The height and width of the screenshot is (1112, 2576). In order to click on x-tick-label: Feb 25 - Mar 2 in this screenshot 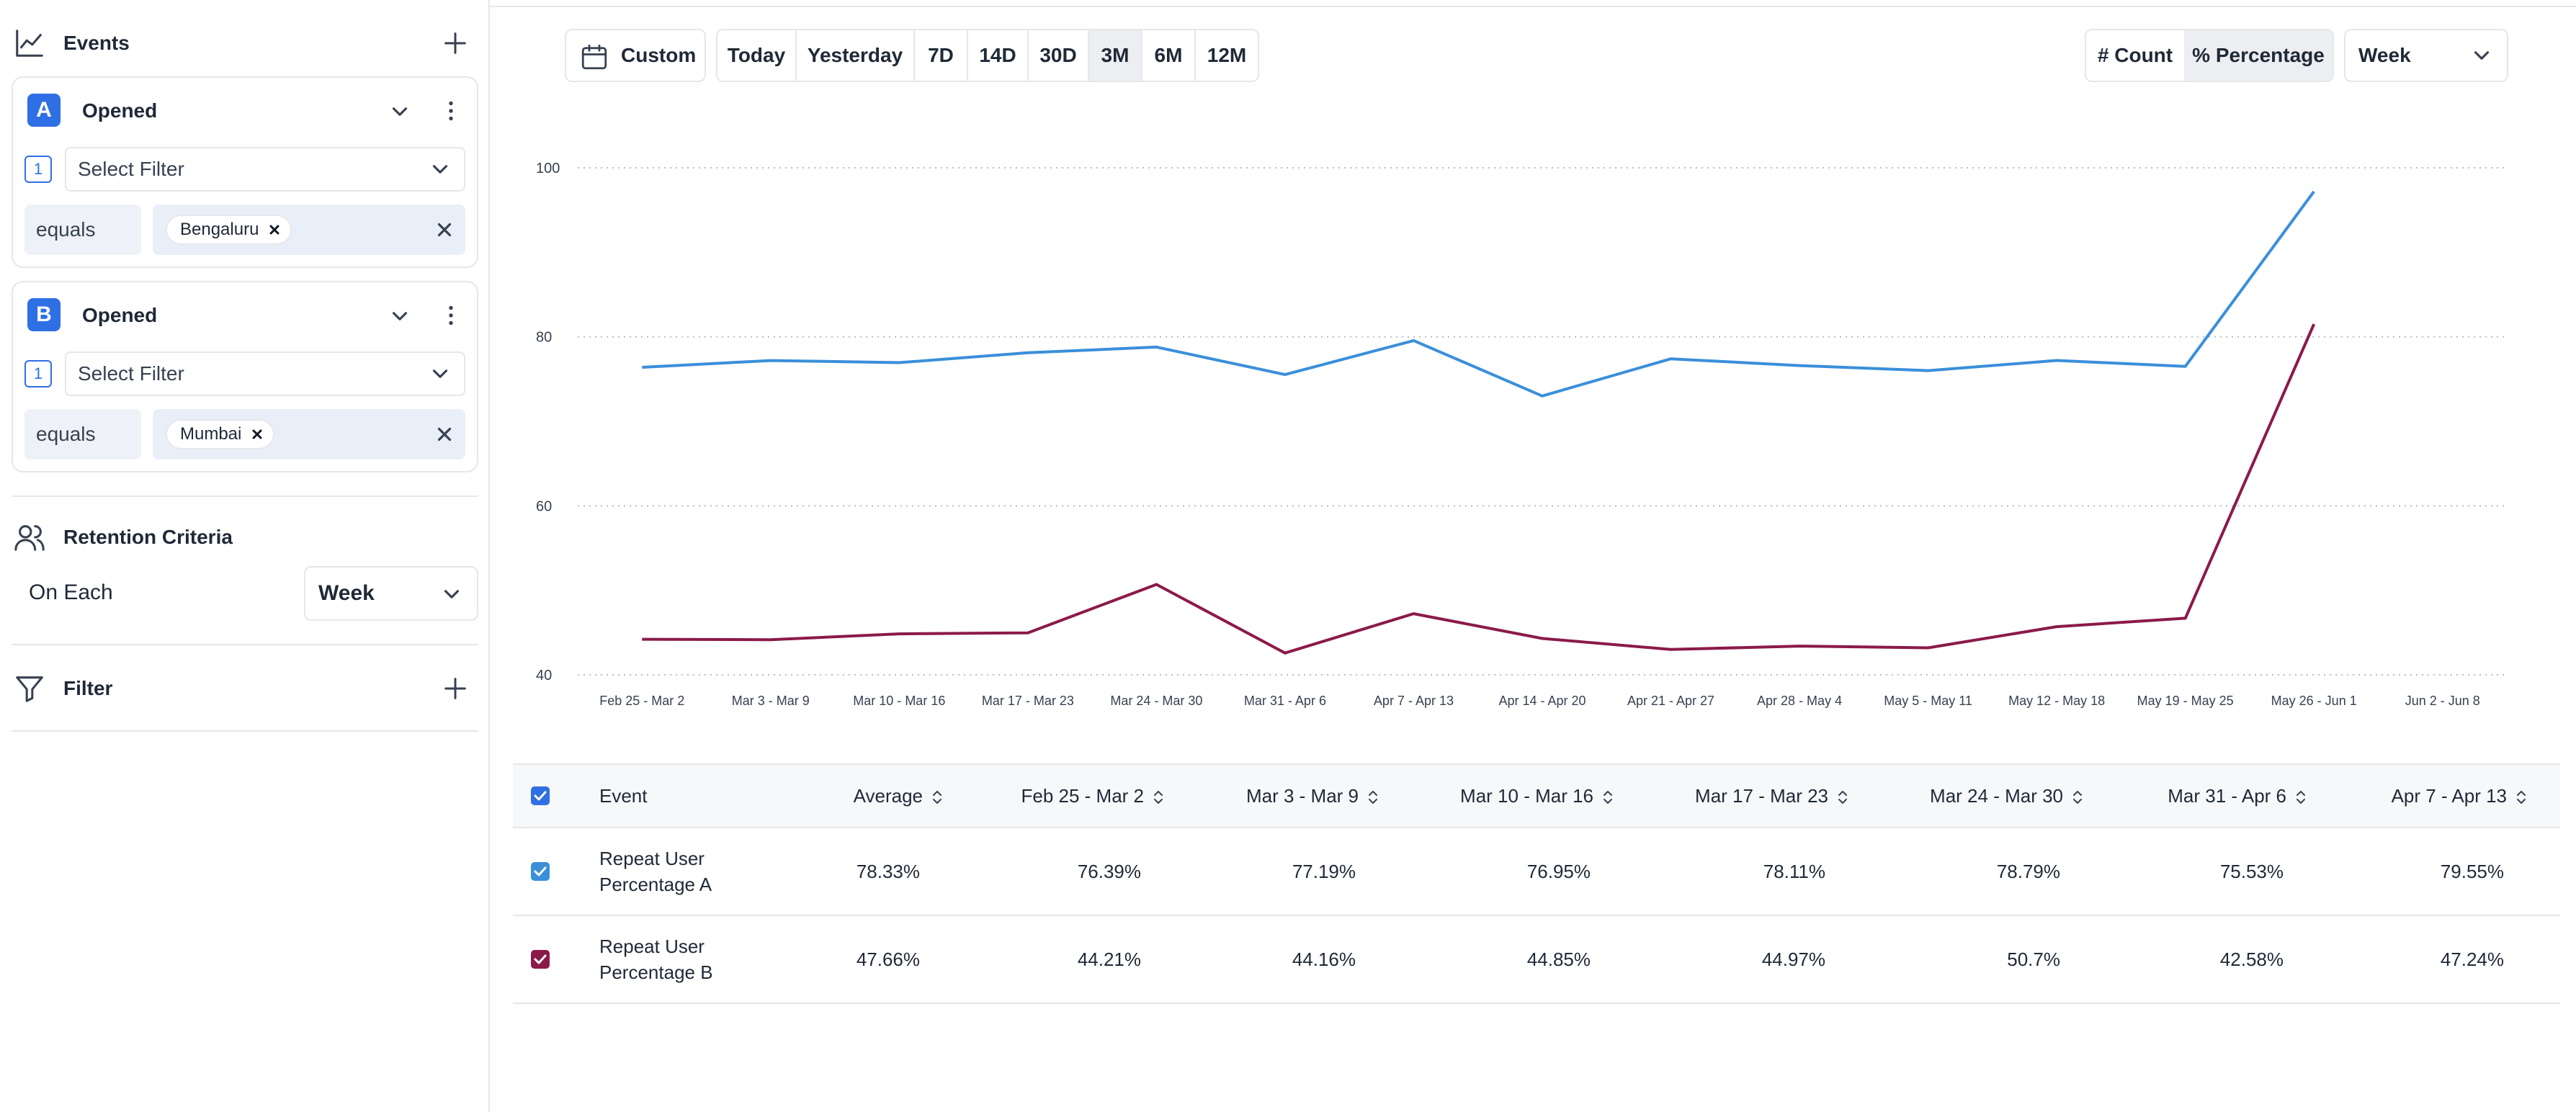, I will do `click(641, 701)`.